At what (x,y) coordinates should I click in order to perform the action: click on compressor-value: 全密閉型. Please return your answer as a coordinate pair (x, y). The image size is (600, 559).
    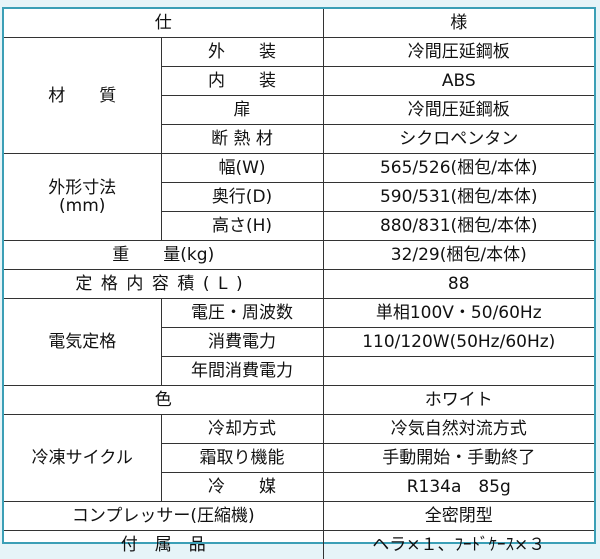
    Looking at the image, I should click on (458, 516).